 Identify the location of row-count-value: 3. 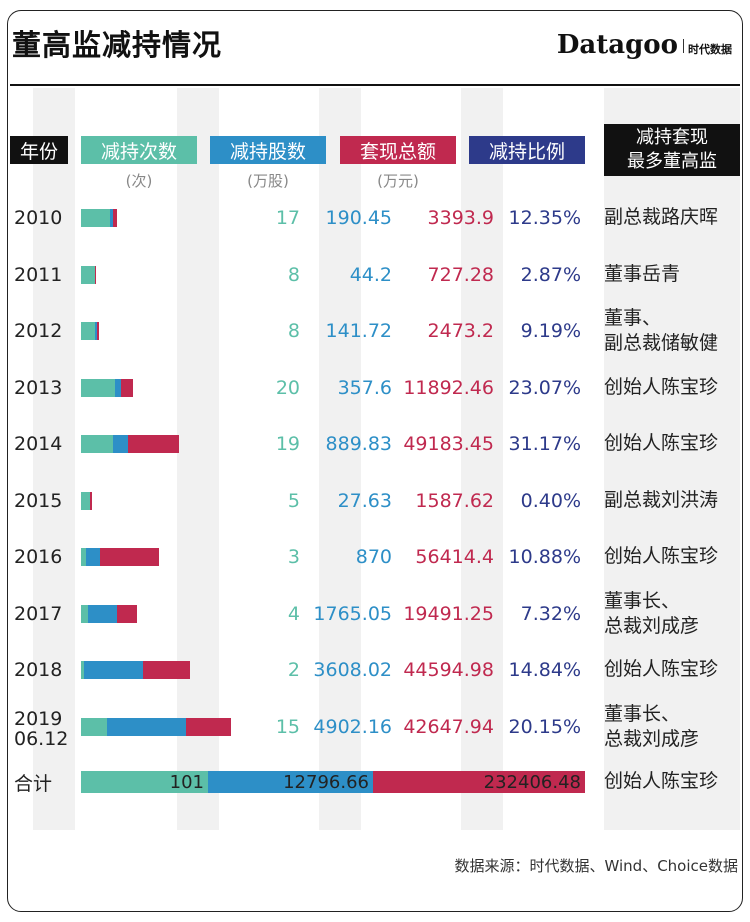
(293, 557).